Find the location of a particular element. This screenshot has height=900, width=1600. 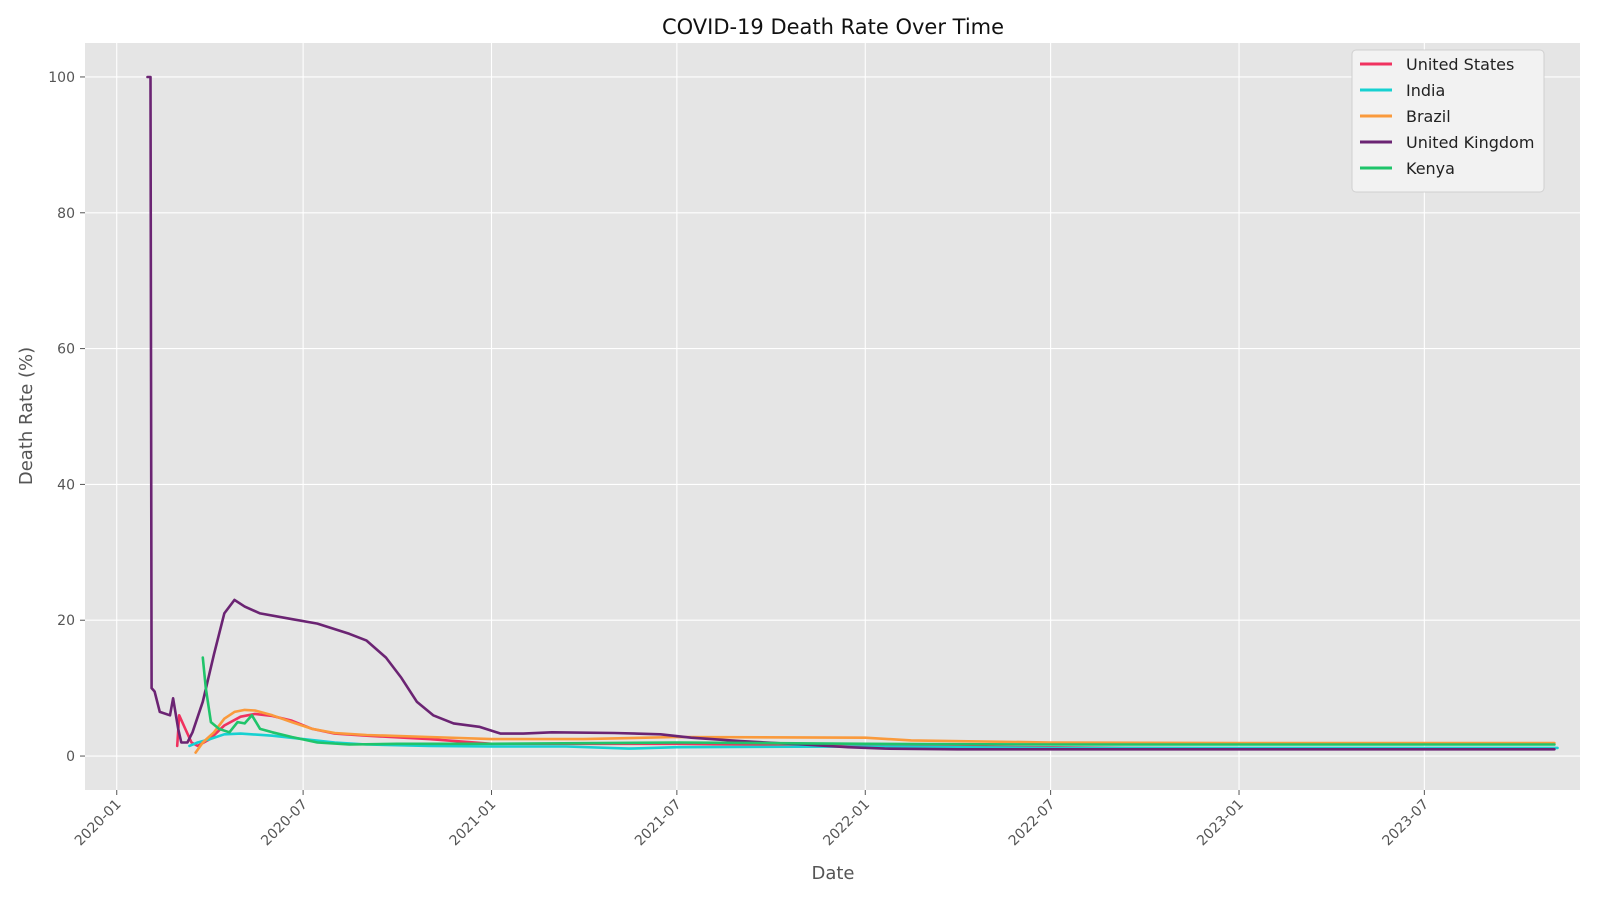

x-tick-label: 2021-07 is located at coordinates (658, 823).